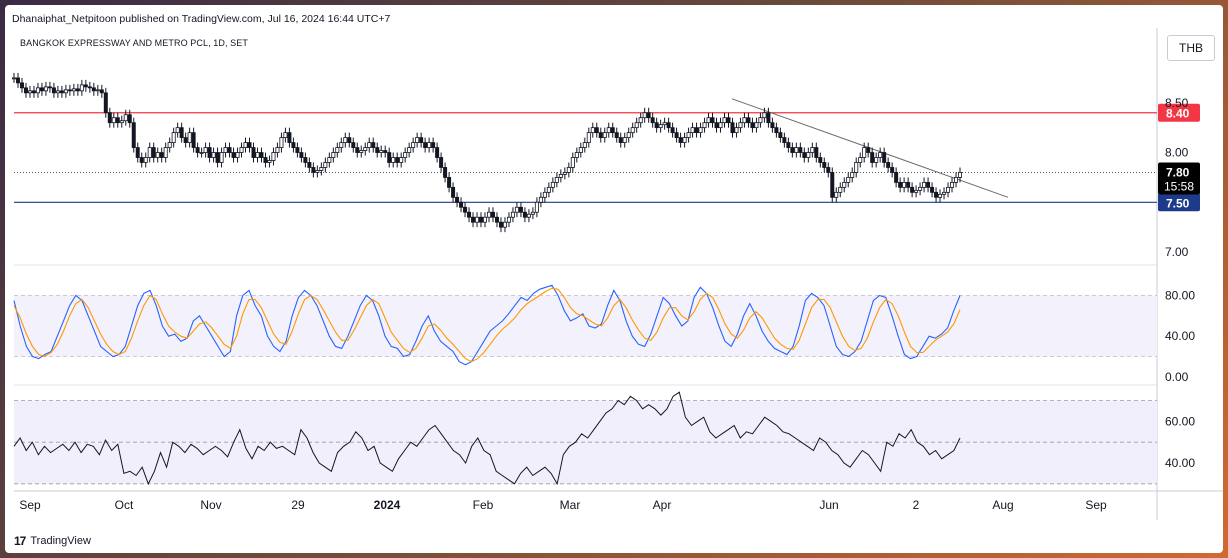 The image size is (1228, 558). I want to click on brand-name: TradingView, so click(60, 541).